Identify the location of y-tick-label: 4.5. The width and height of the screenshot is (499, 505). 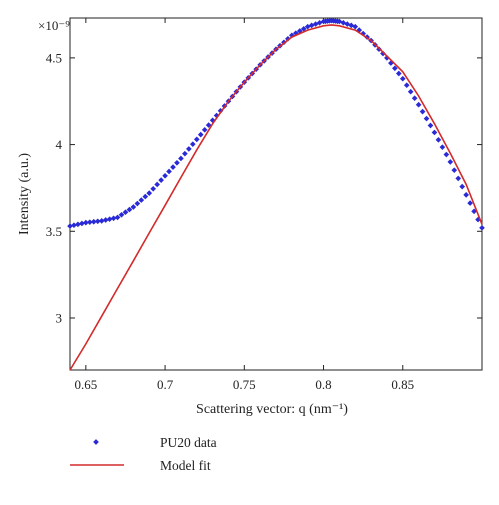
(54, 57).